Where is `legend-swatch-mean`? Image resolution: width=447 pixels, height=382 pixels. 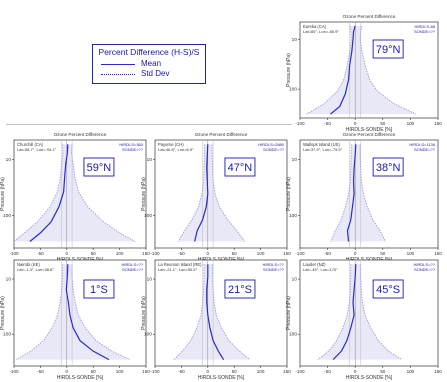 legend-swatch-mean is located at coordinates (118, 64).